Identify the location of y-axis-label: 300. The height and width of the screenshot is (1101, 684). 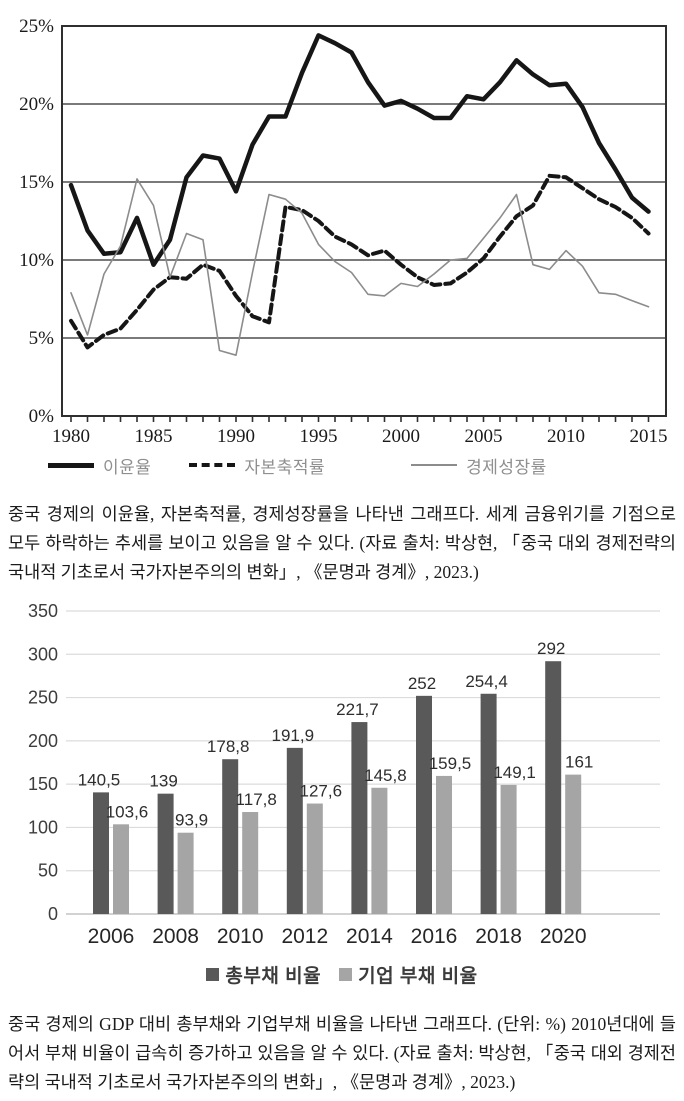
(43, 654).